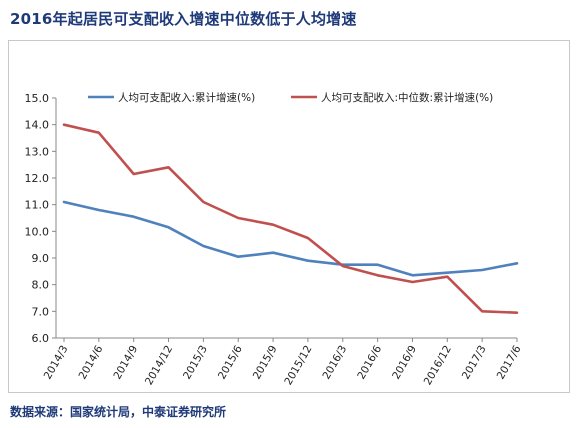  I want to click on x-tick-label: 2016/6, so click(369, 362).